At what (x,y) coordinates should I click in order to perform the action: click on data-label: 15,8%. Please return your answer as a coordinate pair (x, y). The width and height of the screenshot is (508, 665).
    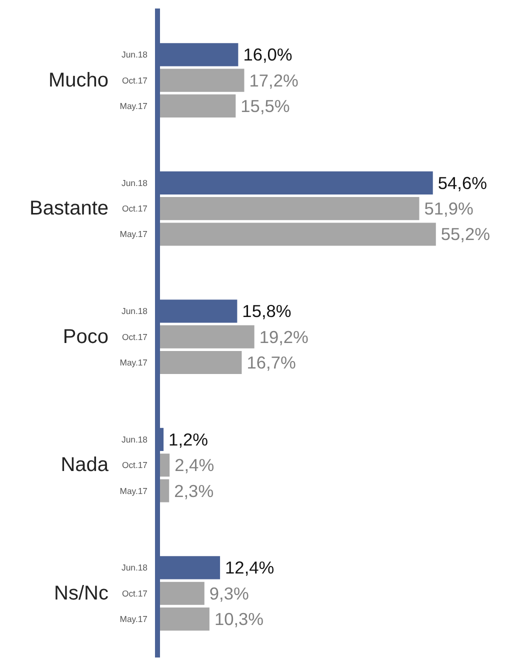
    Looking at the image, I should click on (267, 311).